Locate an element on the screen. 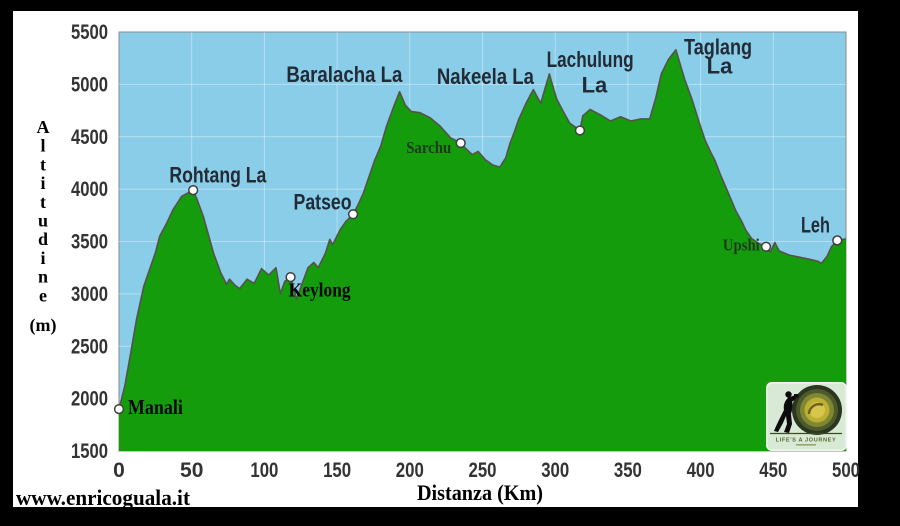 The width and height of the screenshot is (900, 526). y-tick-label-5500: 5500 is located at coordinates (89, 32).